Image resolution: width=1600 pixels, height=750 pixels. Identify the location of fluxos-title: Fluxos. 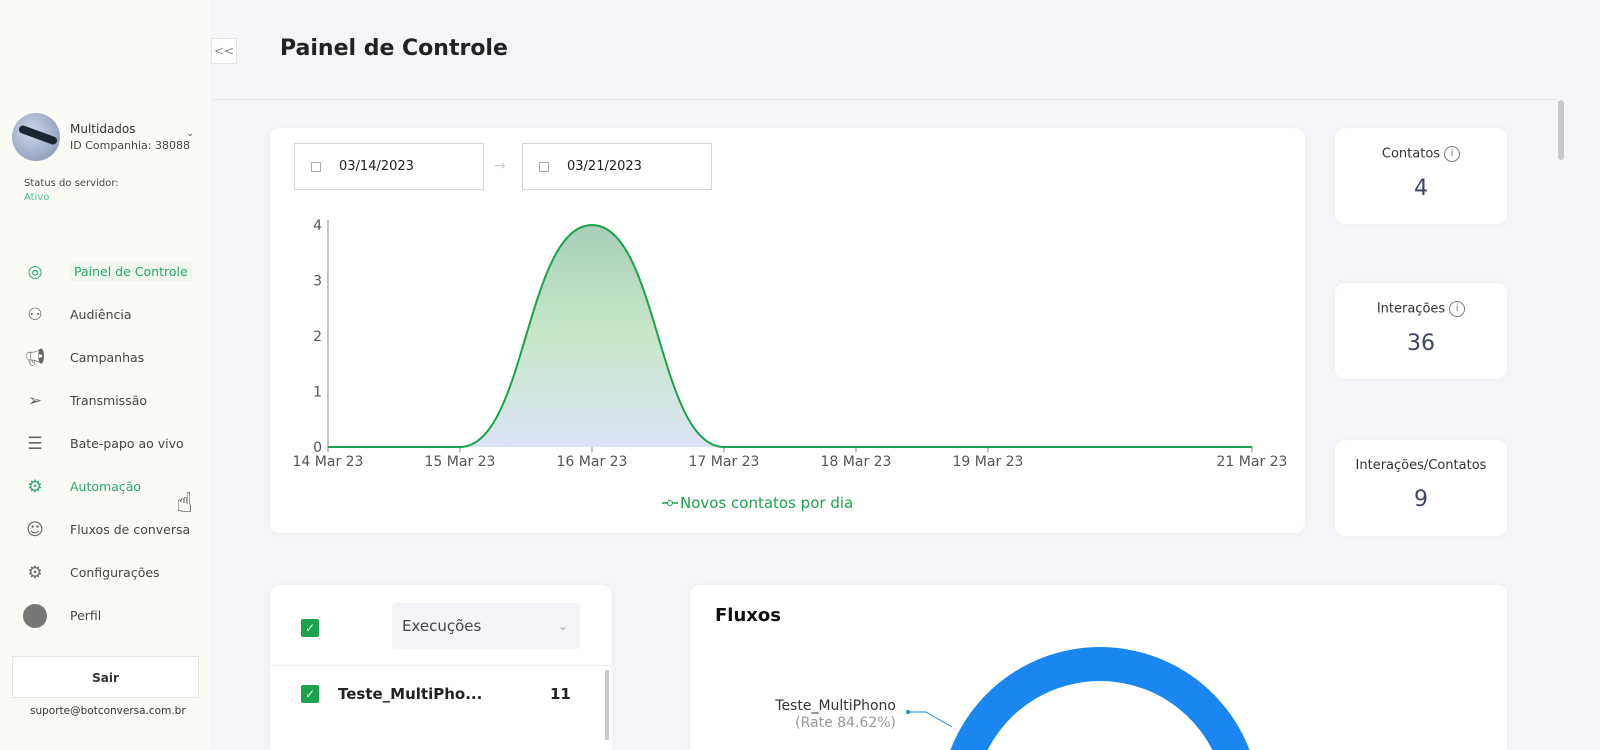
(748, 615).